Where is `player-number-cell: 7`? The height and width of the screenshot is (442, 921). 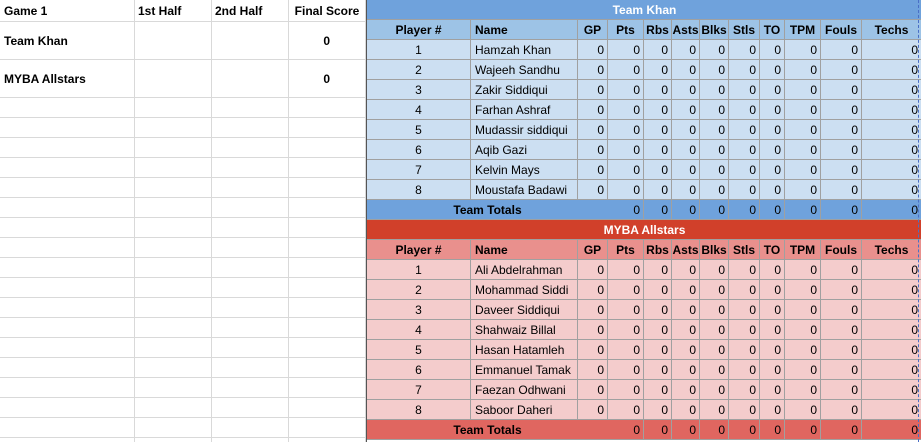
player-number-cell: 7 is located at coordinates (419, 390).